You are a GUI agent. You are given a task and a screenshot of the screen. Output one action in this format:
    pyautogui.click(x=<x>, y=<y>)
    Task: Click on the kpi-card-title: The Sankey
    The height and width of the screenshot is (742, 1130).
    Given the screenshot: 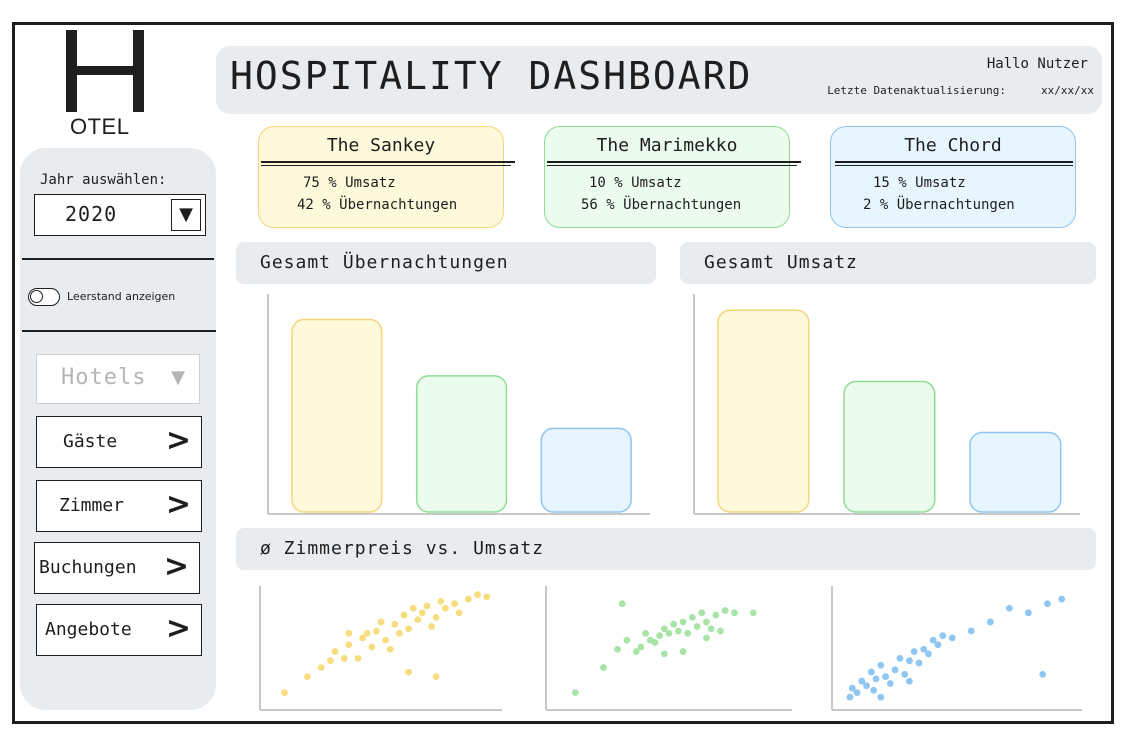 What is the action you would take?
    pyautogui.click(x=381, y=145)
    